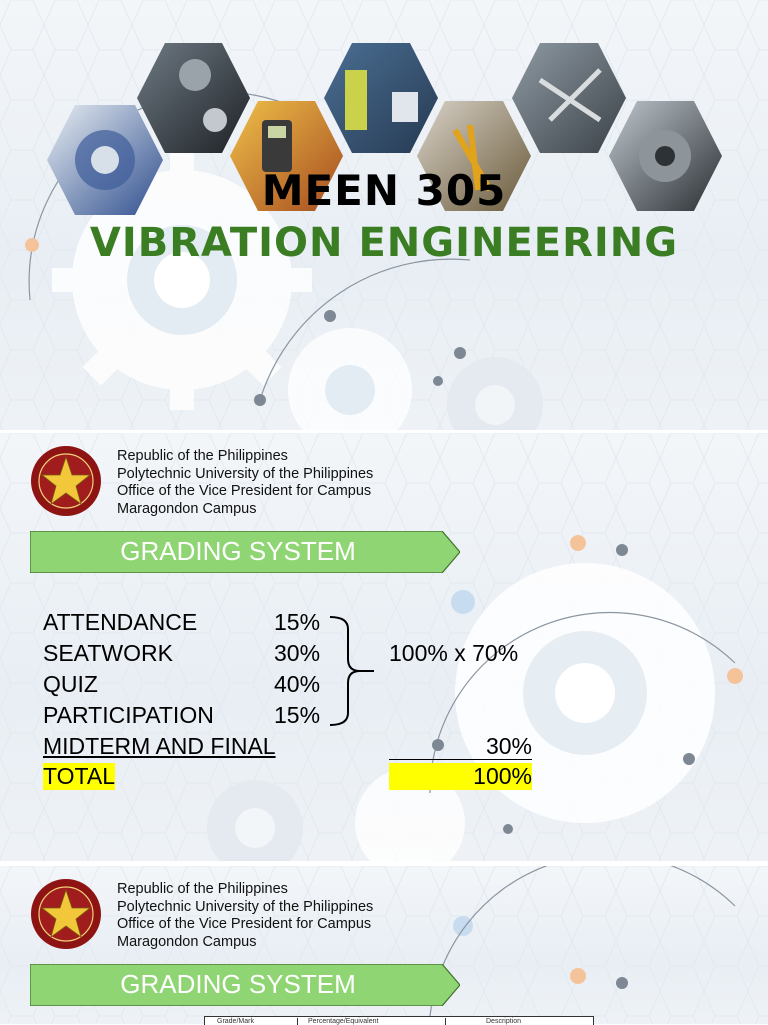 This screenshot has height=1025, width=768. Describe the element at coordinates (351, 671) in the screenshot. I see `right-brace-icon` at that location.